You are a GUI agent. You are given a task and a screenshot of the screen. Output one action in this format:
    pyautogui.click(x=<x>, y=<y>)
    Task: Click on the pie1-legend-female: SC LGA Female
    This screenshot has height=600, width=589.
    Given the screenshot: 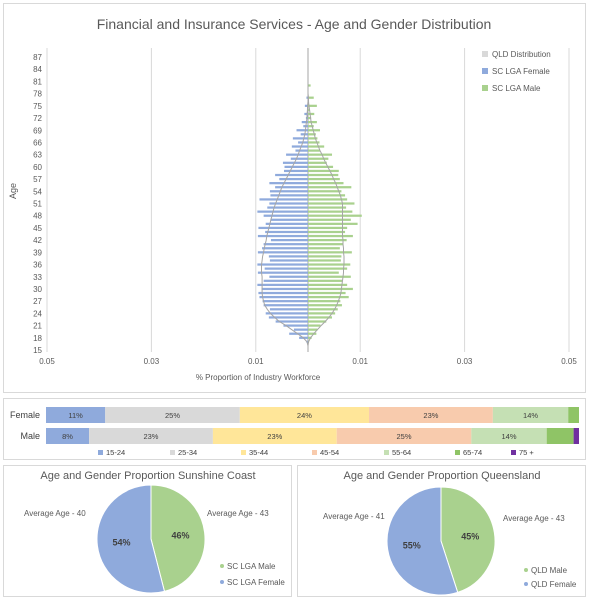 What is the action you would take?
    pyautogui.click(x=256, y=582)
    